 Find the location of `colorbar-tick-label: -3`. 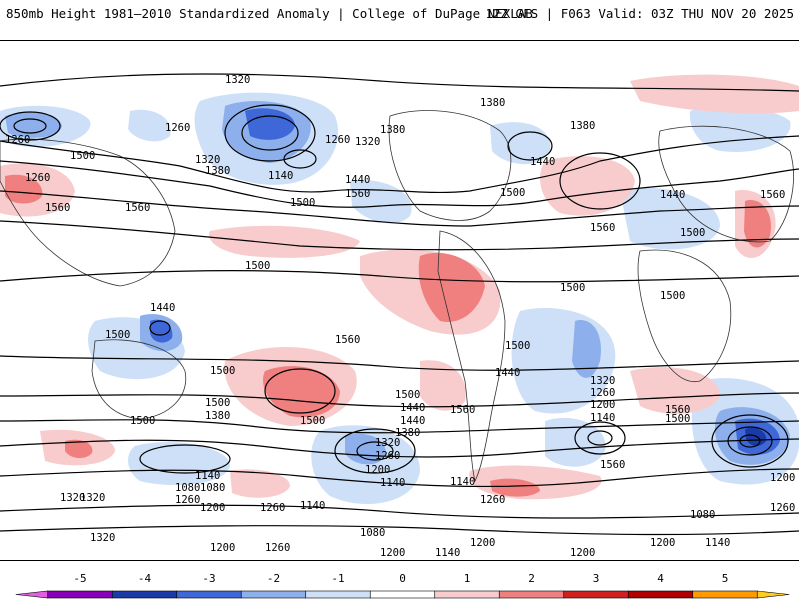

colorbar-tick-label: -3 is located at coordinates (208, 578).